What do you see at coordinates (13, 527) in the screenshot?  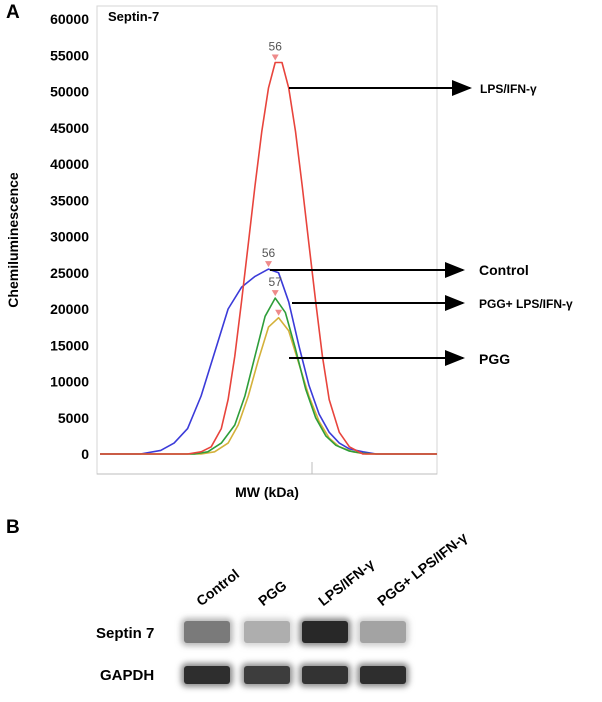 I see `panel-b-letter: B` at bounding box center [13, 527].